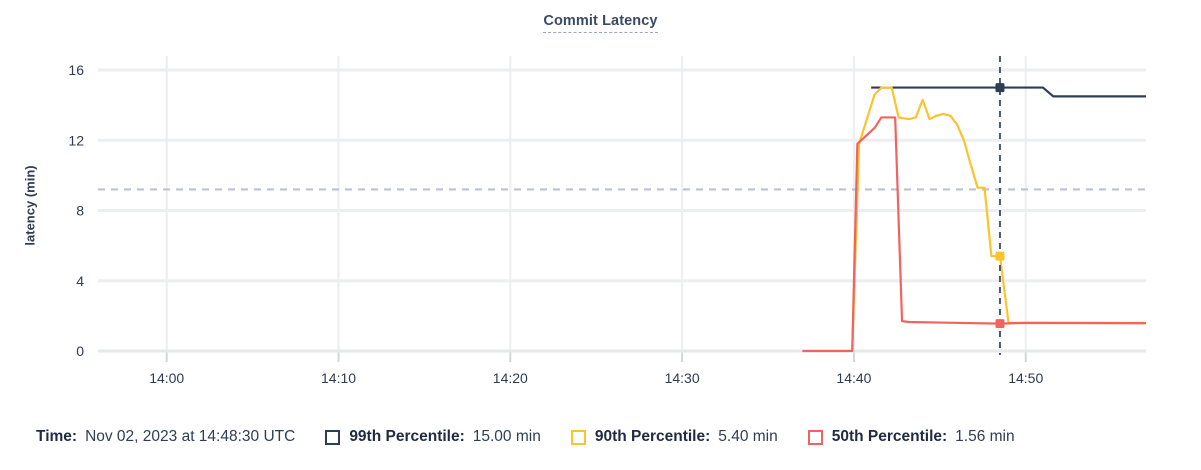 The image size is (1201, 470). I want to click on legend-label-p90: 90th Percentile:, so click(652, 436).